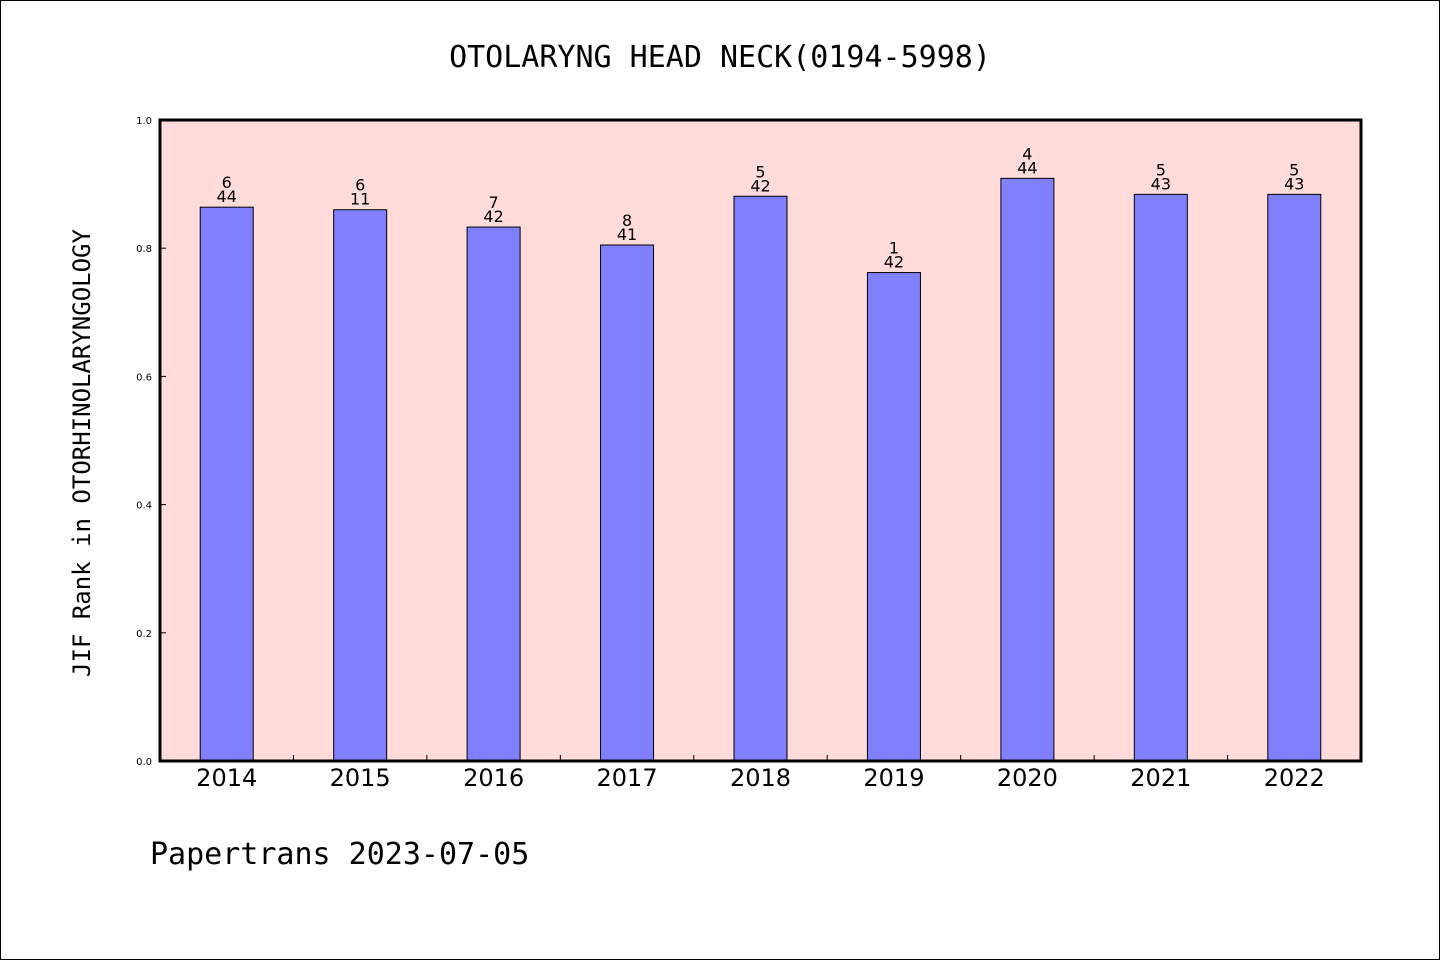 This screenshot has height=960, width=1440. I want to click on y-tick-label: 0.8, so click(144, 249).